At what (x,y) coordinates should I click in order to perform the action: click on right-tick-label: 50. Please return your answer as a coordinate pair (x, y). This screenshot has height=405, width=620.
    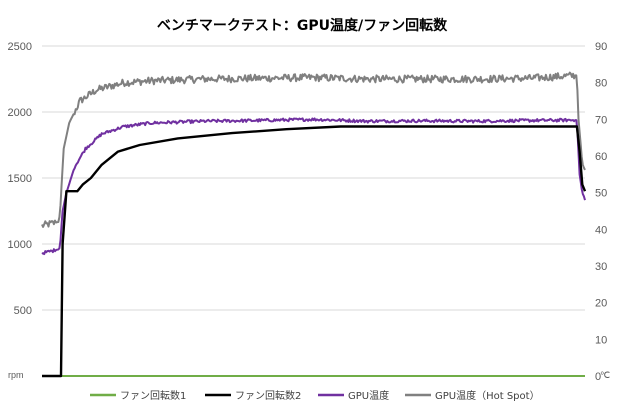
    Looking at the image, I should click on (601, 194).